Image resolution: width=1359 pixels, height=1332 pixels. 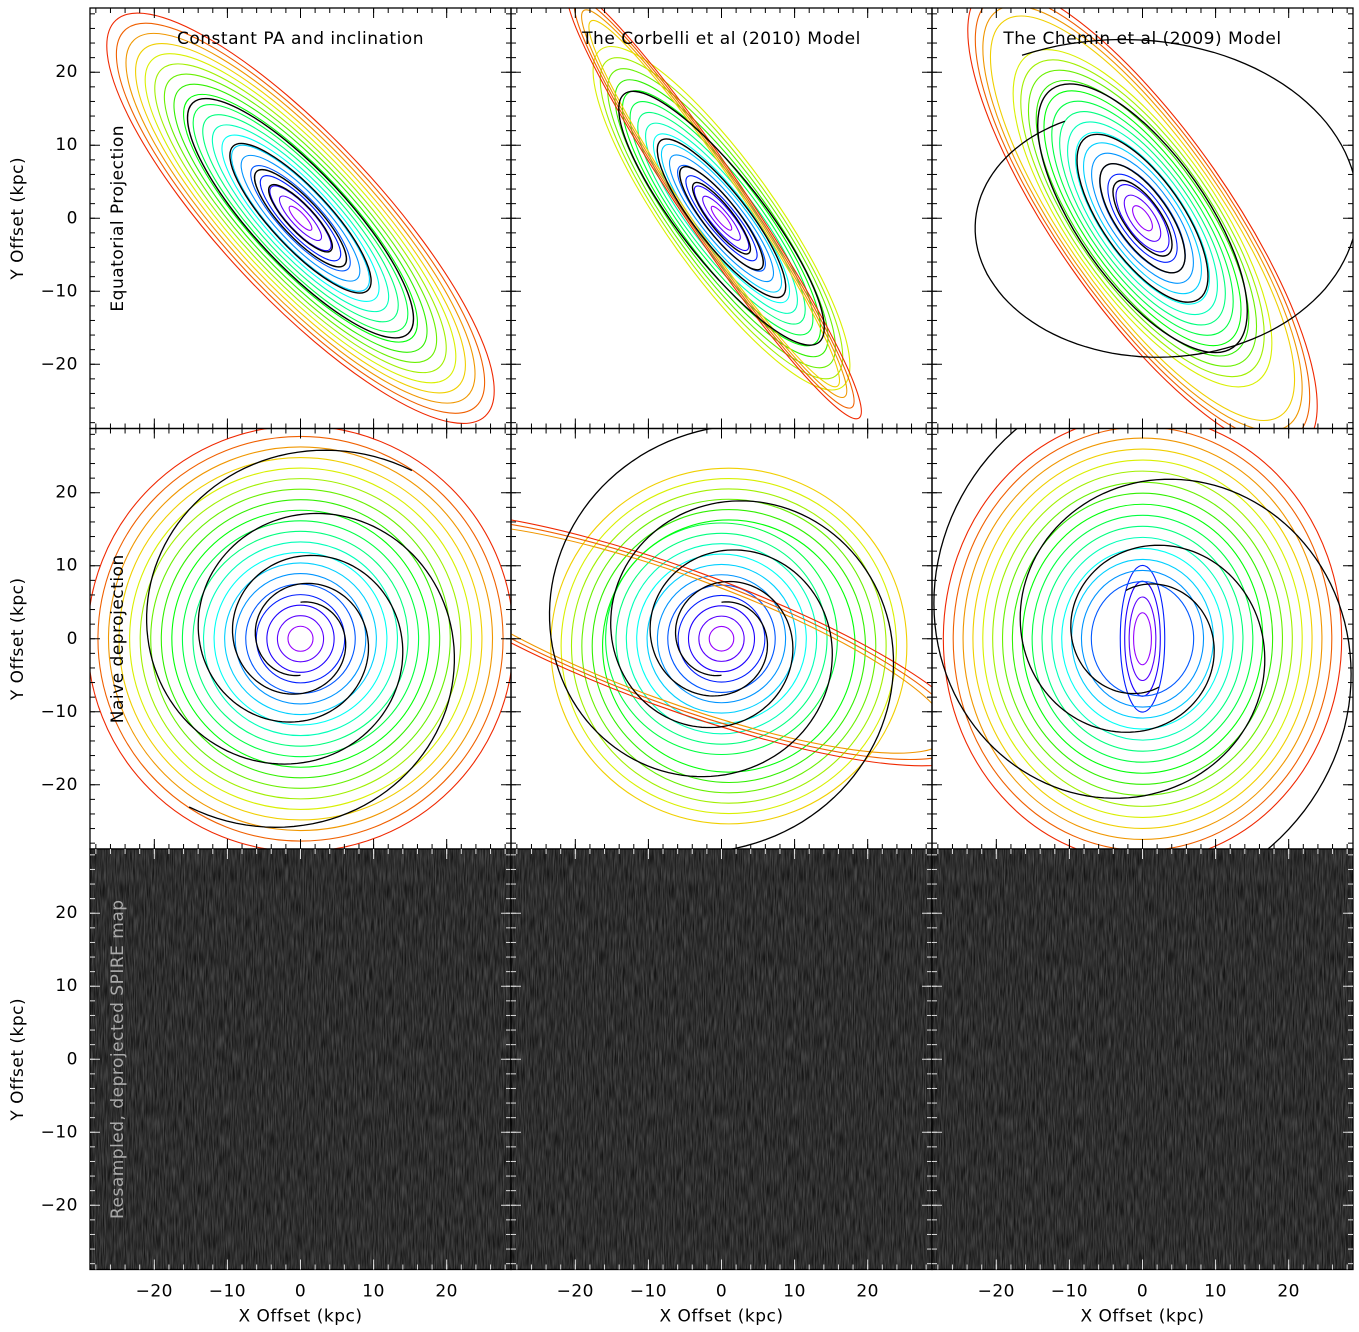 What do you see at coordinates (1141, 39) in the screenshot?
I see `panel-title: The Chemin et al (2009) Model` at bounding box center [1141, 39].